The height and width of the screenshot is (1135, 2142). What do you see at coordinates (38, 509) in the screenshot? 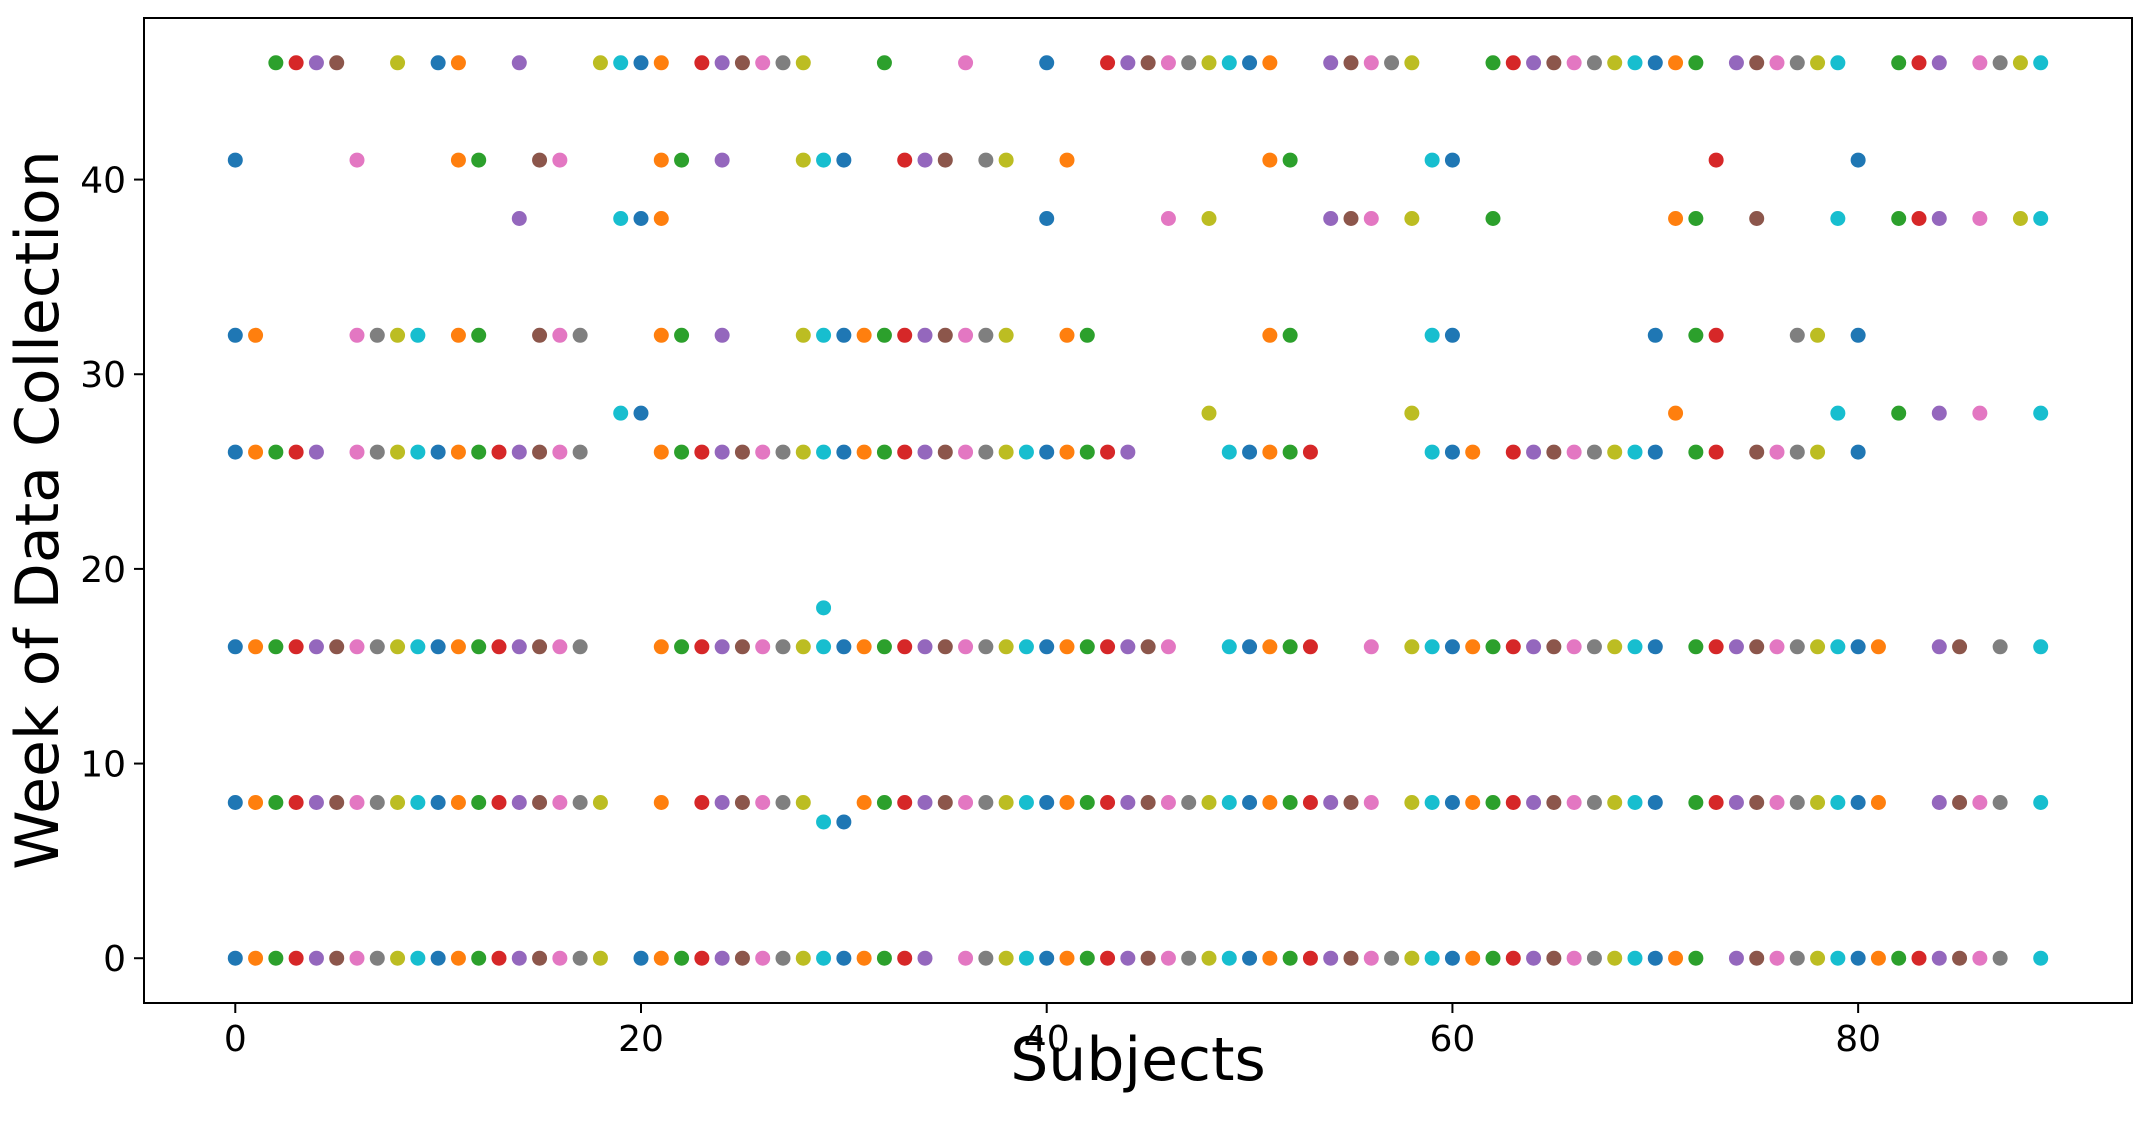
I see `y-axis-label: Week of Data Collection` at bounding box center [38, 509].